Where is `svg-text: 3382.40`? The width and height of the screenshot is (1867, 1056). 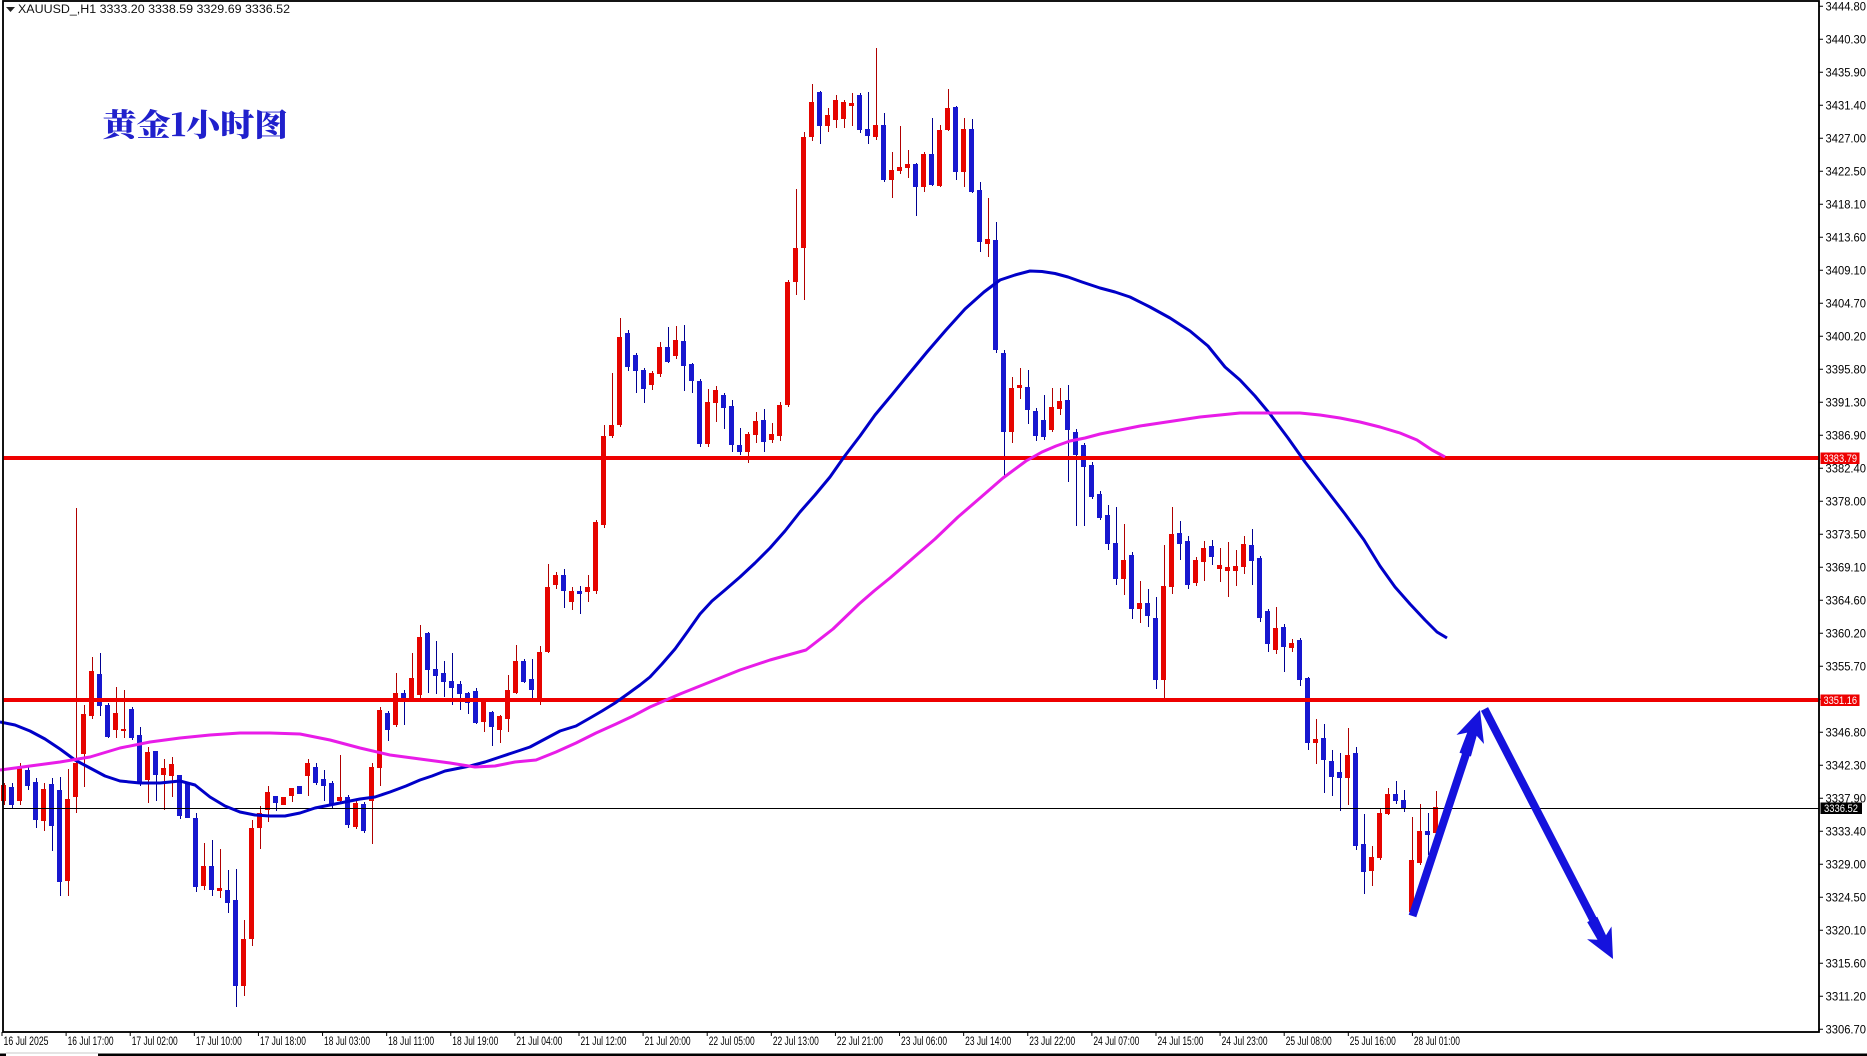
svg-text: 3382.40 is located at coordinates (1846, 469).